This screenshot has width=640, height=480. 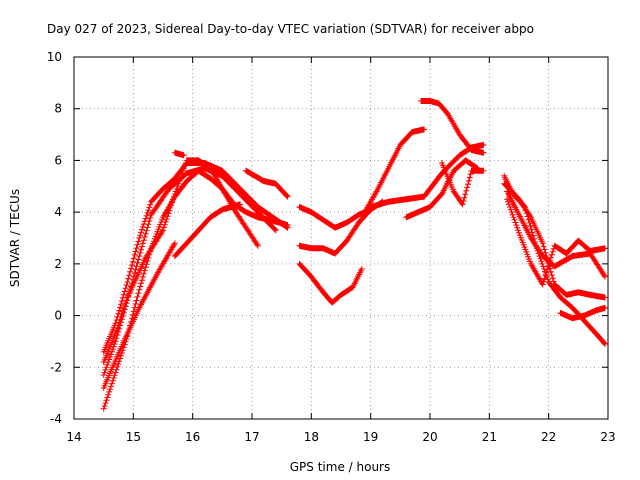 What do you see at coordinates (429, 437) in the screenshot?
I see `x-tick-label: 20` at bounding box center [429, 437].